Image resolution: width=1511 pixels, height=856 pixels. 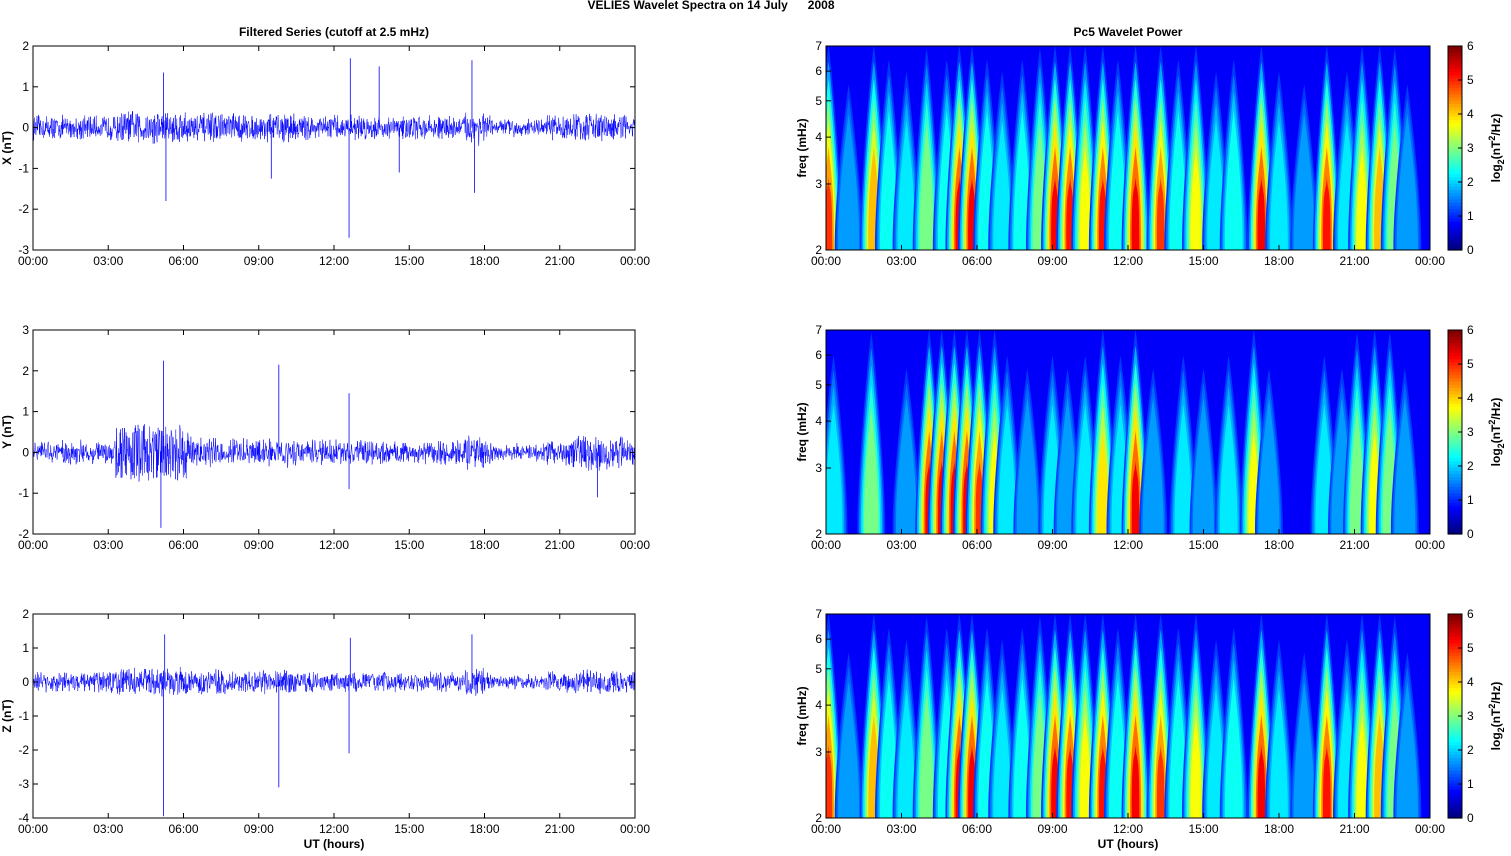 What do you see at coordinates (1203, 261) in the screenshot?
I see `x-tick-label: 15:00` at bounding box center [1203, 261].